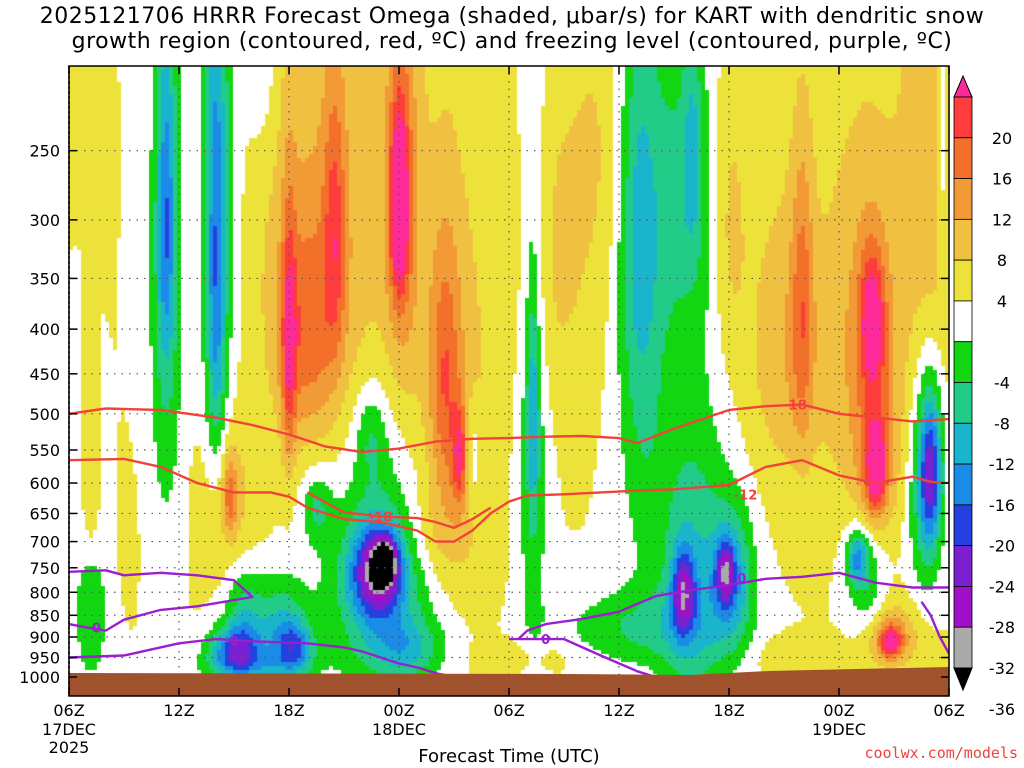 Image resolution: width=1024 pixels, height=768 pixels. I want to click on dgz-top-minus-18-contour, so click(509, 428).